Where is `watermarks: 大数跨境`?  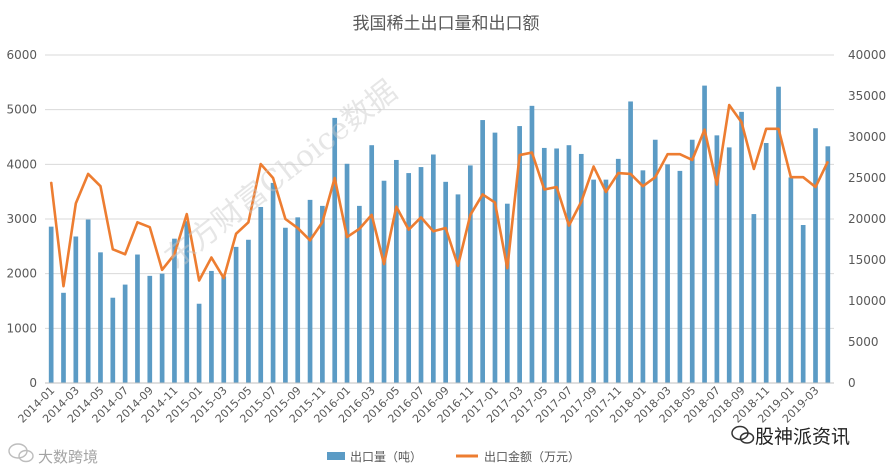 watermarks: 大数跨境 is located at coordinates (53, 454).